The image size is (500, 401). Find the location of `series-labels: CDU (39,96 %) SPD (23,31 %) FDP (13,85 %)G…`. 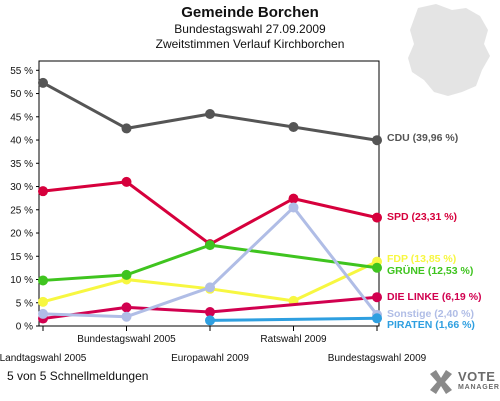

series-labels: CDU (39,96 %) SPD (23,31 %) FDP (13,85 %)G… is located at coordinates (434, 231).